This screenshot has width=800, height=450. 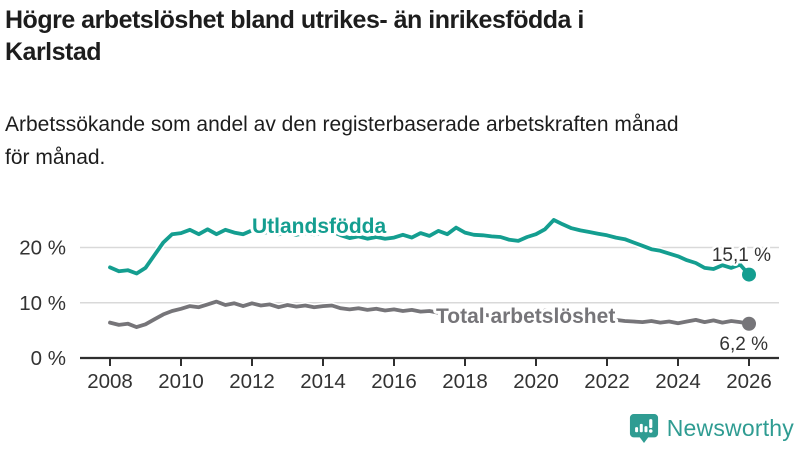 What do you see at coordinates (749, 381) in the screenshot?
I see `x-tick-label-2026: 2026` at bounding box center [749, 381].